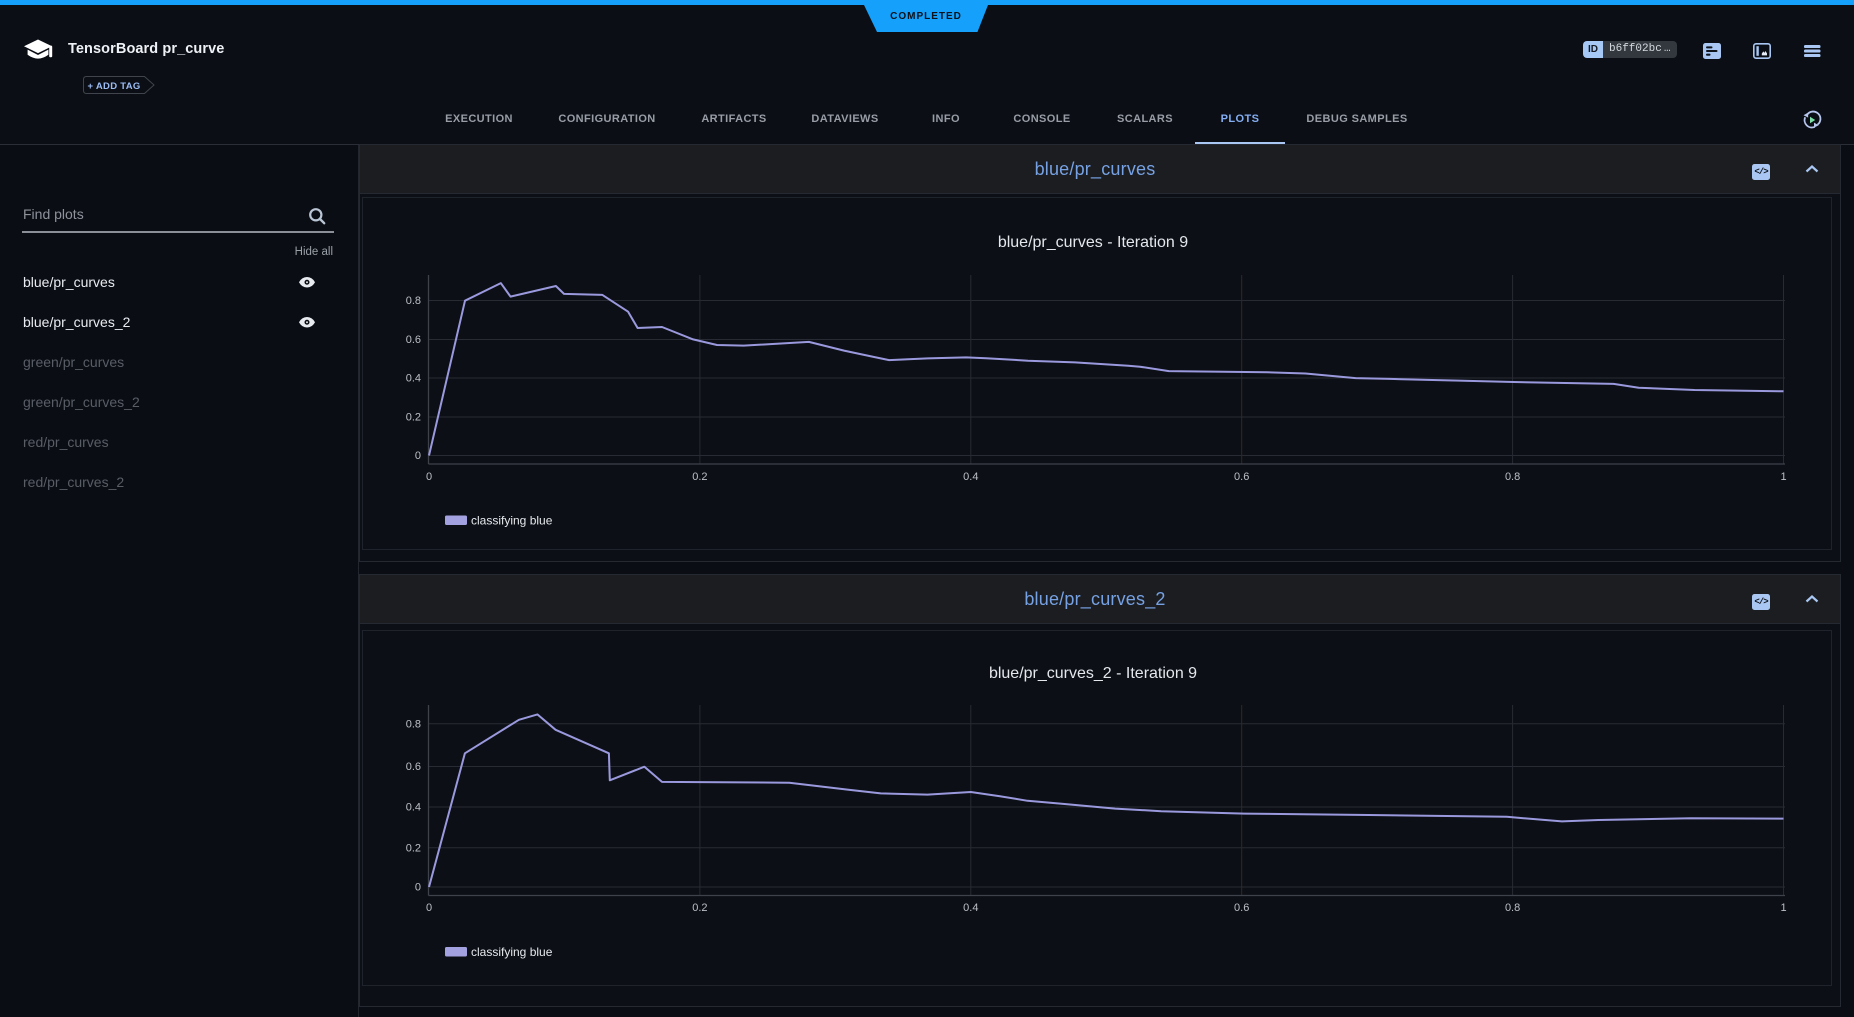  I want to click on svg-text: blue/pr_curves_2 - Iteration 9, so click(1093, 673).